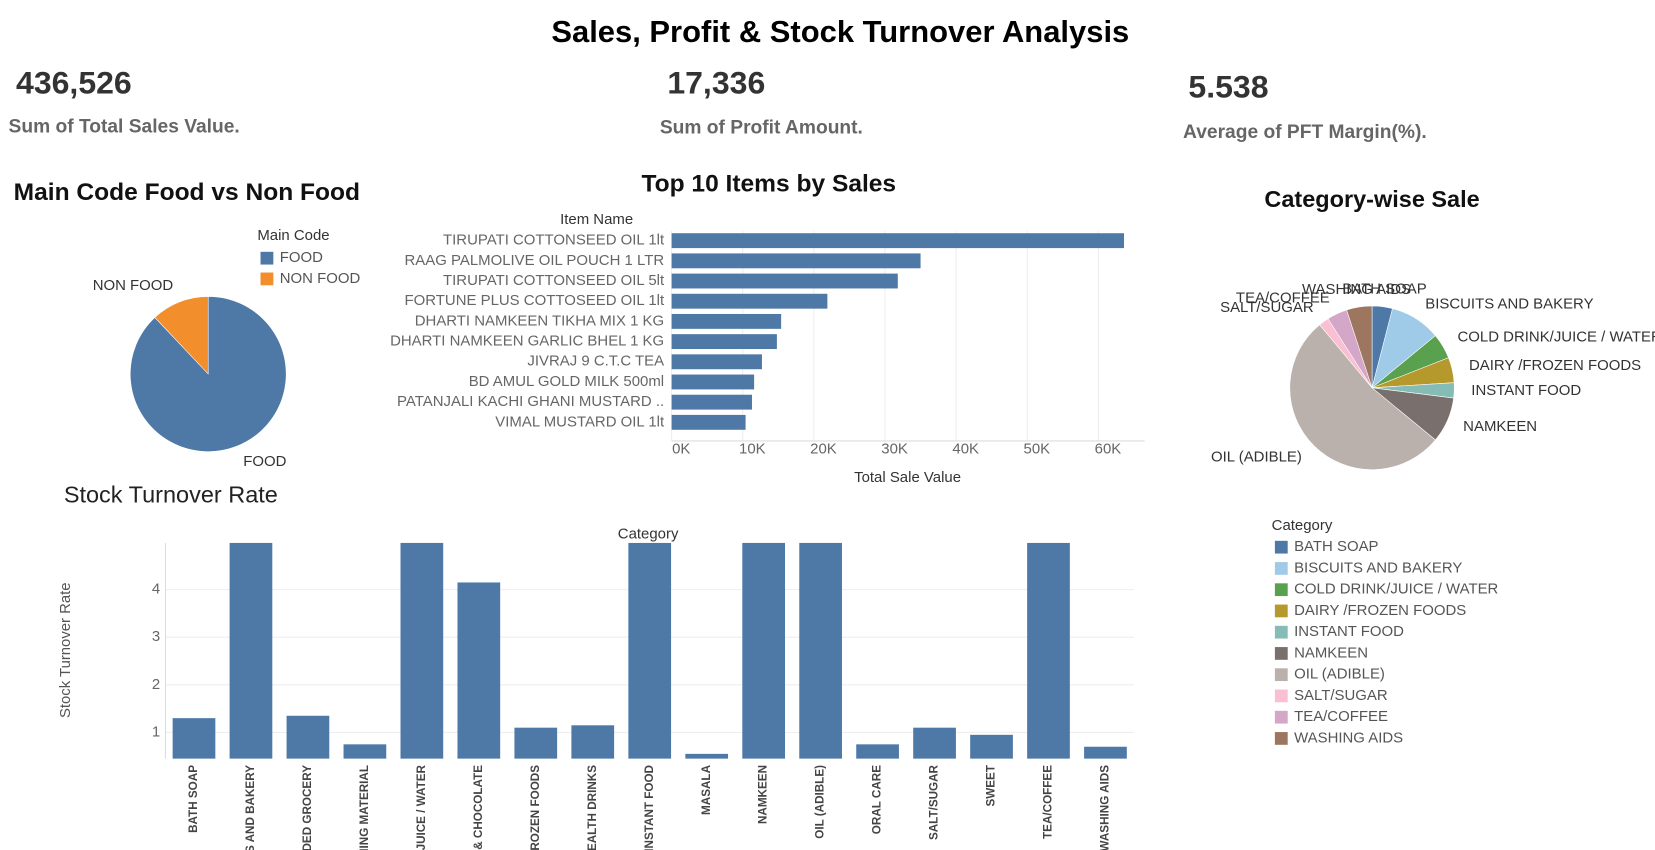 The width and height of the screenshot is (1655, 850). I want to click on axis-title: Total Sale Value, so click(907, 478).